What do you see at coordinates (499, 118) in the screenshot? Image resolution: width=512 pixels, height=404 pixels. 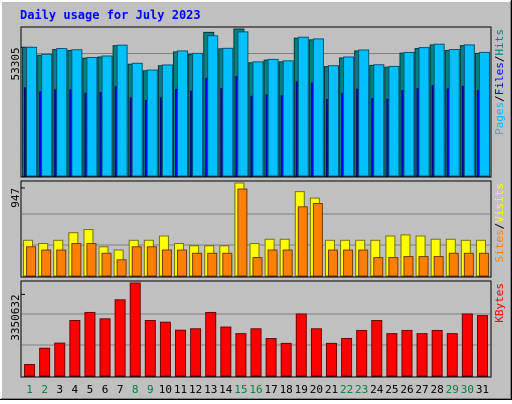 I see `series-label-part: Pages` at bounding box center [499, 118].